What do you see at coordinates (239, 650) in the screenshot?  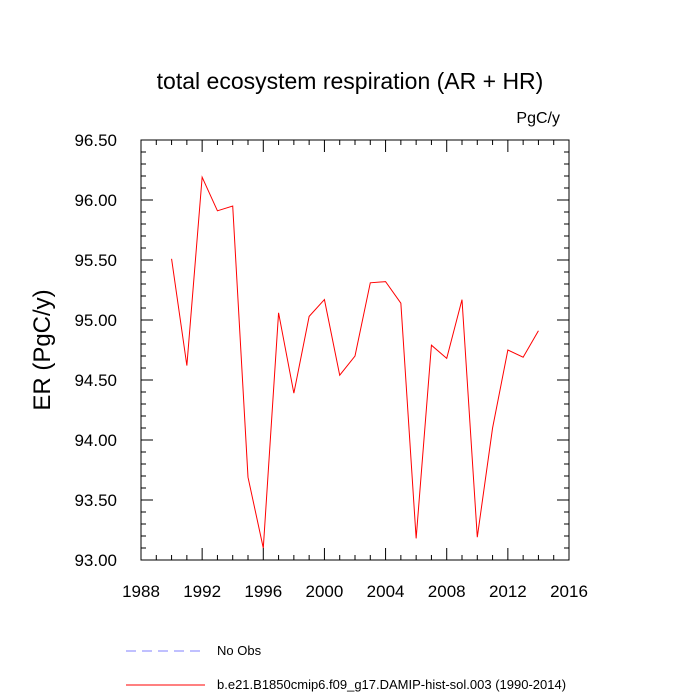 I see `legend-label: No Obs` at bounding box center [239, 650].